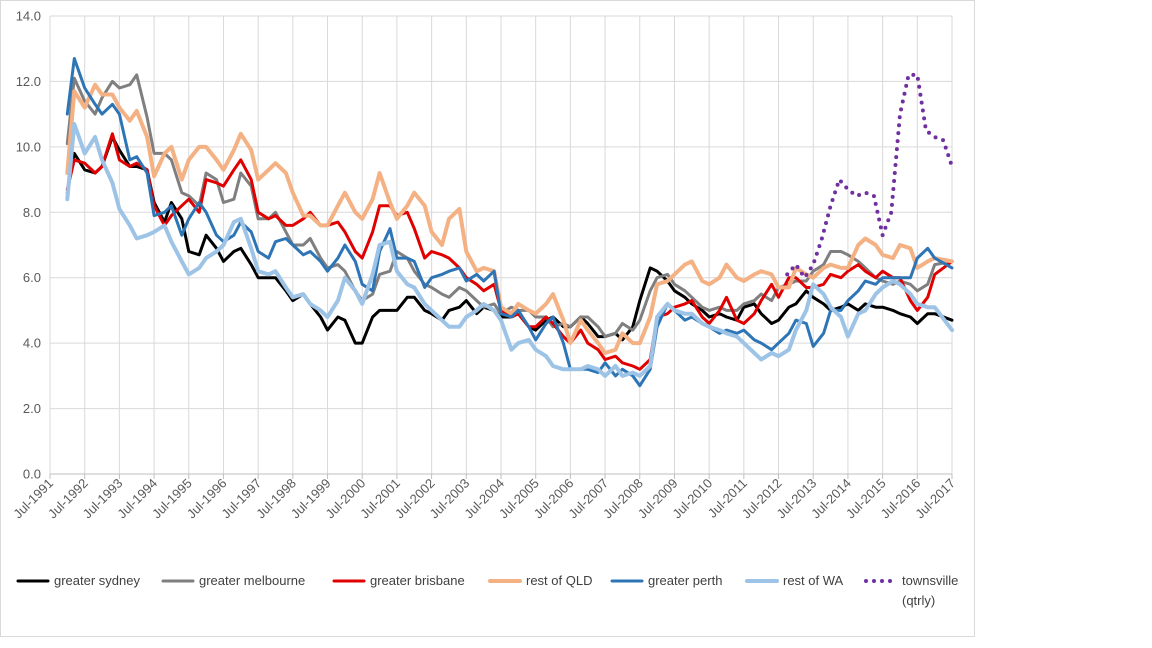 The width and height of the screenshot is (1152, 648). What do you see at coordinates (869, 176) in the screenshot?
I see `series-line-townsville-qtrly` at bounding box center [869, 176].